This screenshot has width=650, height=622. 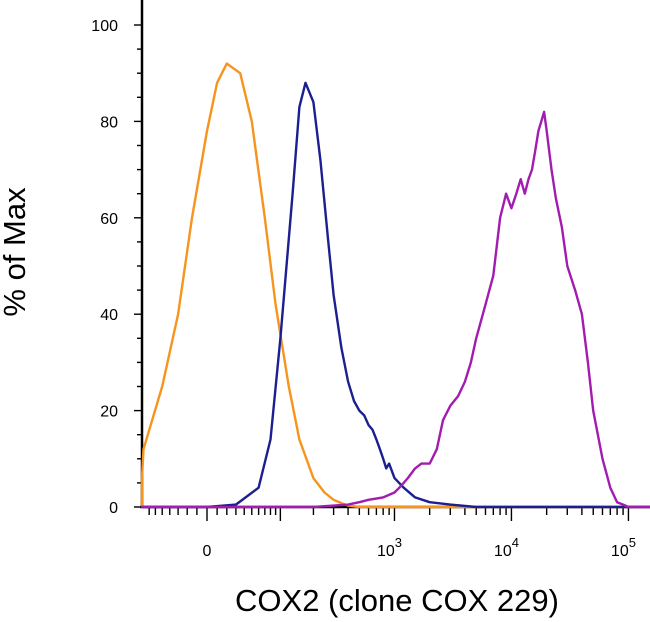 What do you see at coordinates (104, 26) in the screenshot?
I see `y-tick-label: 100` at bounding box center [104, 26].